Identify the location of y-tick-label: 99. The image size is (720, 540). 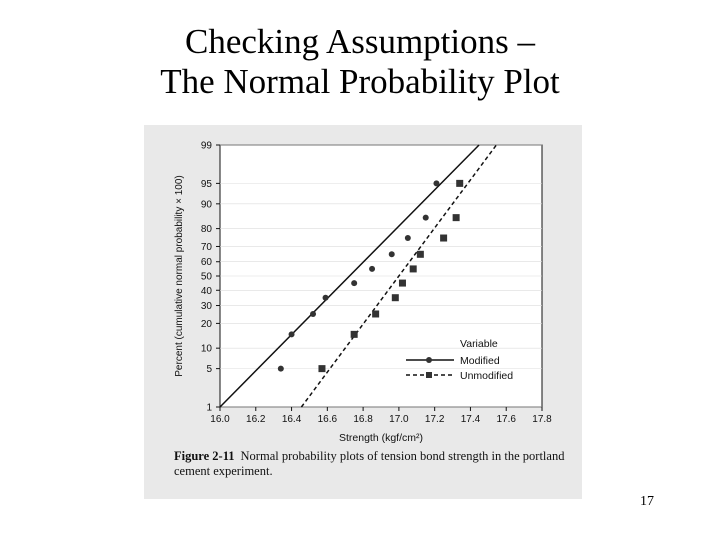
(207, 146).